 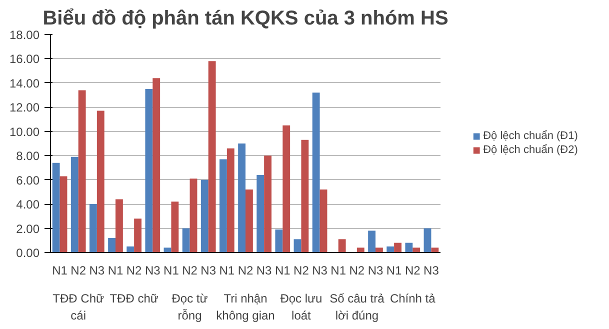 What do you see at coordinates (28, 205) in the screenshot?
I see `y-tick-label: 4.00` at bounding box center [28, 205].